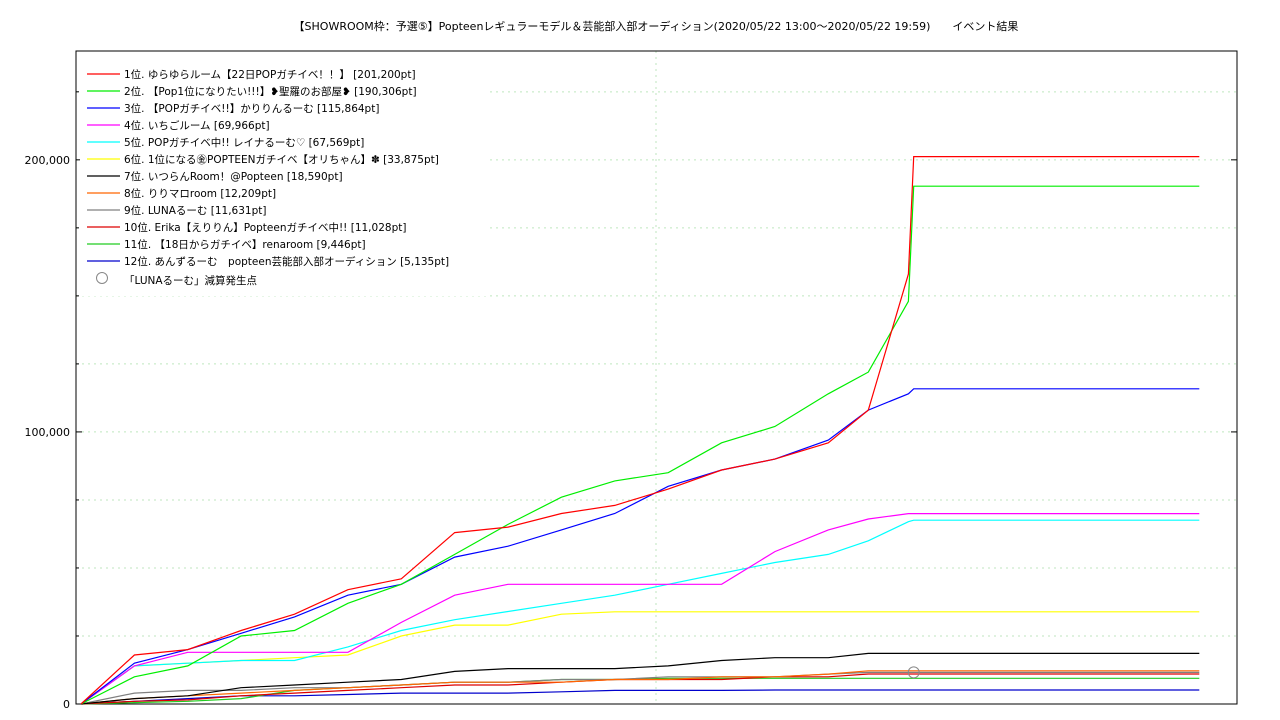  What do you see at coordinates (102, 278) in the screenshot?
I see `legend-marker-icon` at bounding box center [102, 278].